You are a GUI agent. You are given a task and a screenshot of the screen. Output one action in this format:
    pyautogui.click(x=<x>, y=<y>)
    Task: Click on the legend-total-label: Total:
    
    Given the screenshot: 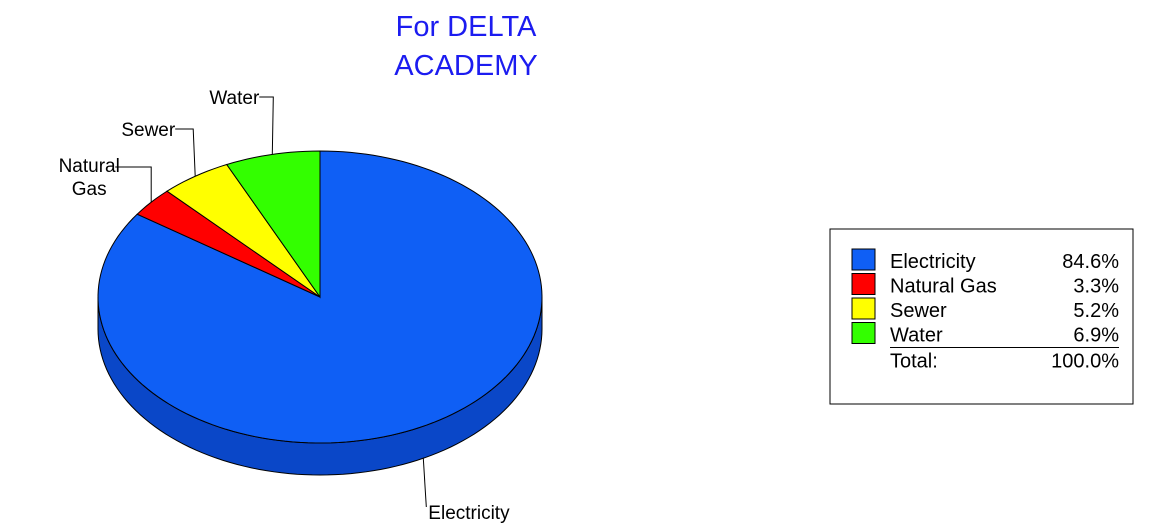 What is the action you would take?
    pyautogui.click(x=914, y=362)
    